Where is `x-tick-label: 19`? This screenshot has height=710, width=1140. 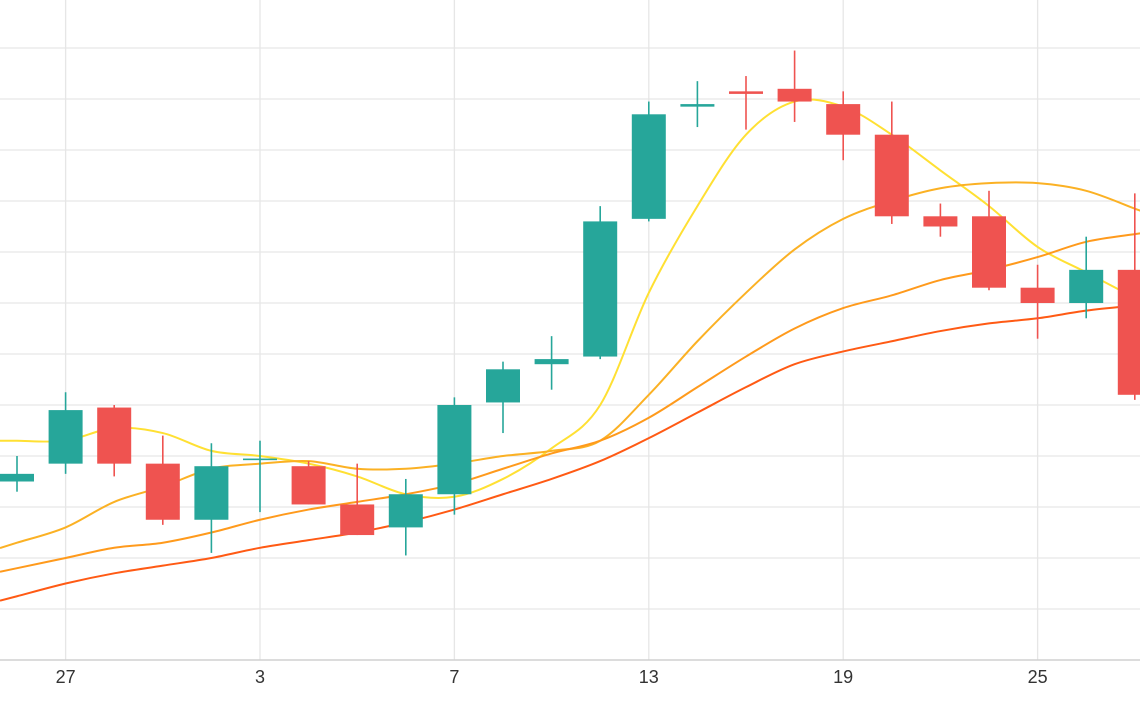
x-tick-label: 19 is located at coordinates (843, 677).